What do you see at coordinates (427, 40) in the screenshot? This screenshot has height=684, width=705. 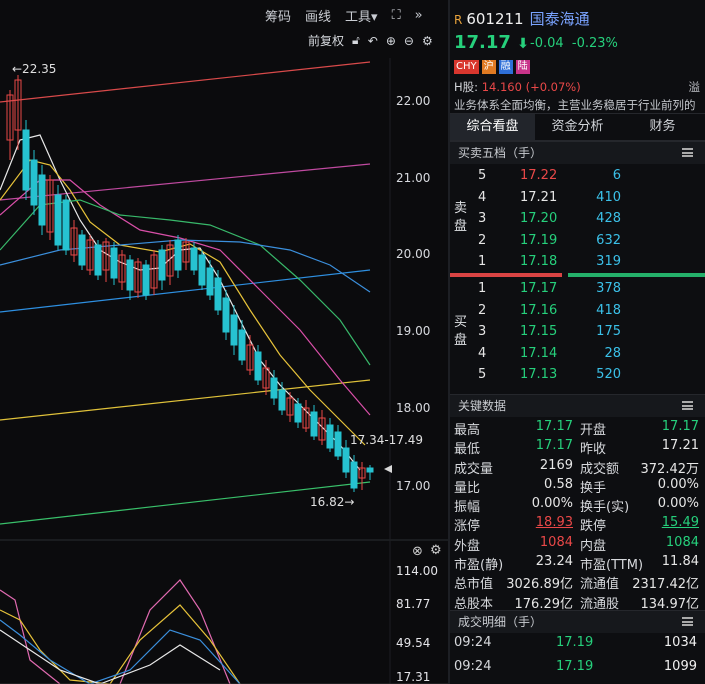 I see `settings-gear-icon: ⚙` at bounding box center [427, 40].